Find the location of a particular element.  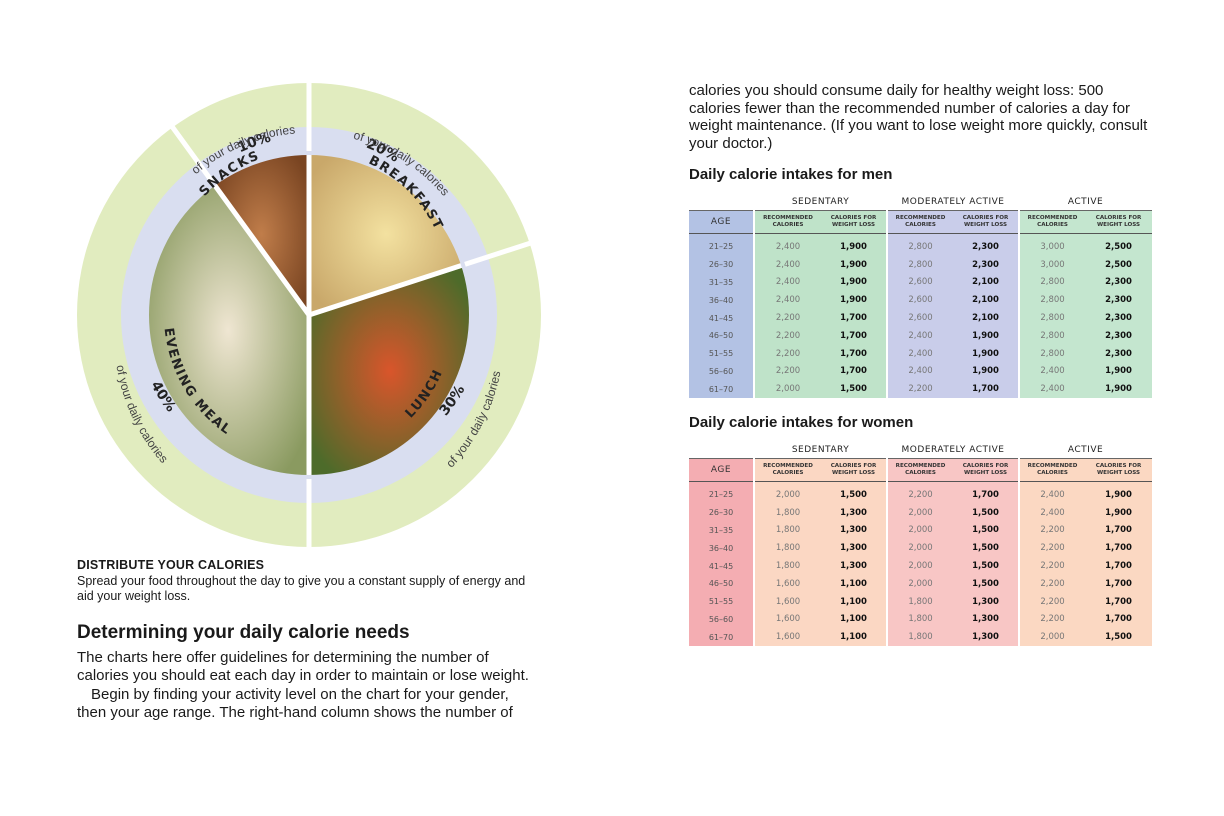

men-table-title: Daily calorie intakes for men is located at coordinates (791, 174).